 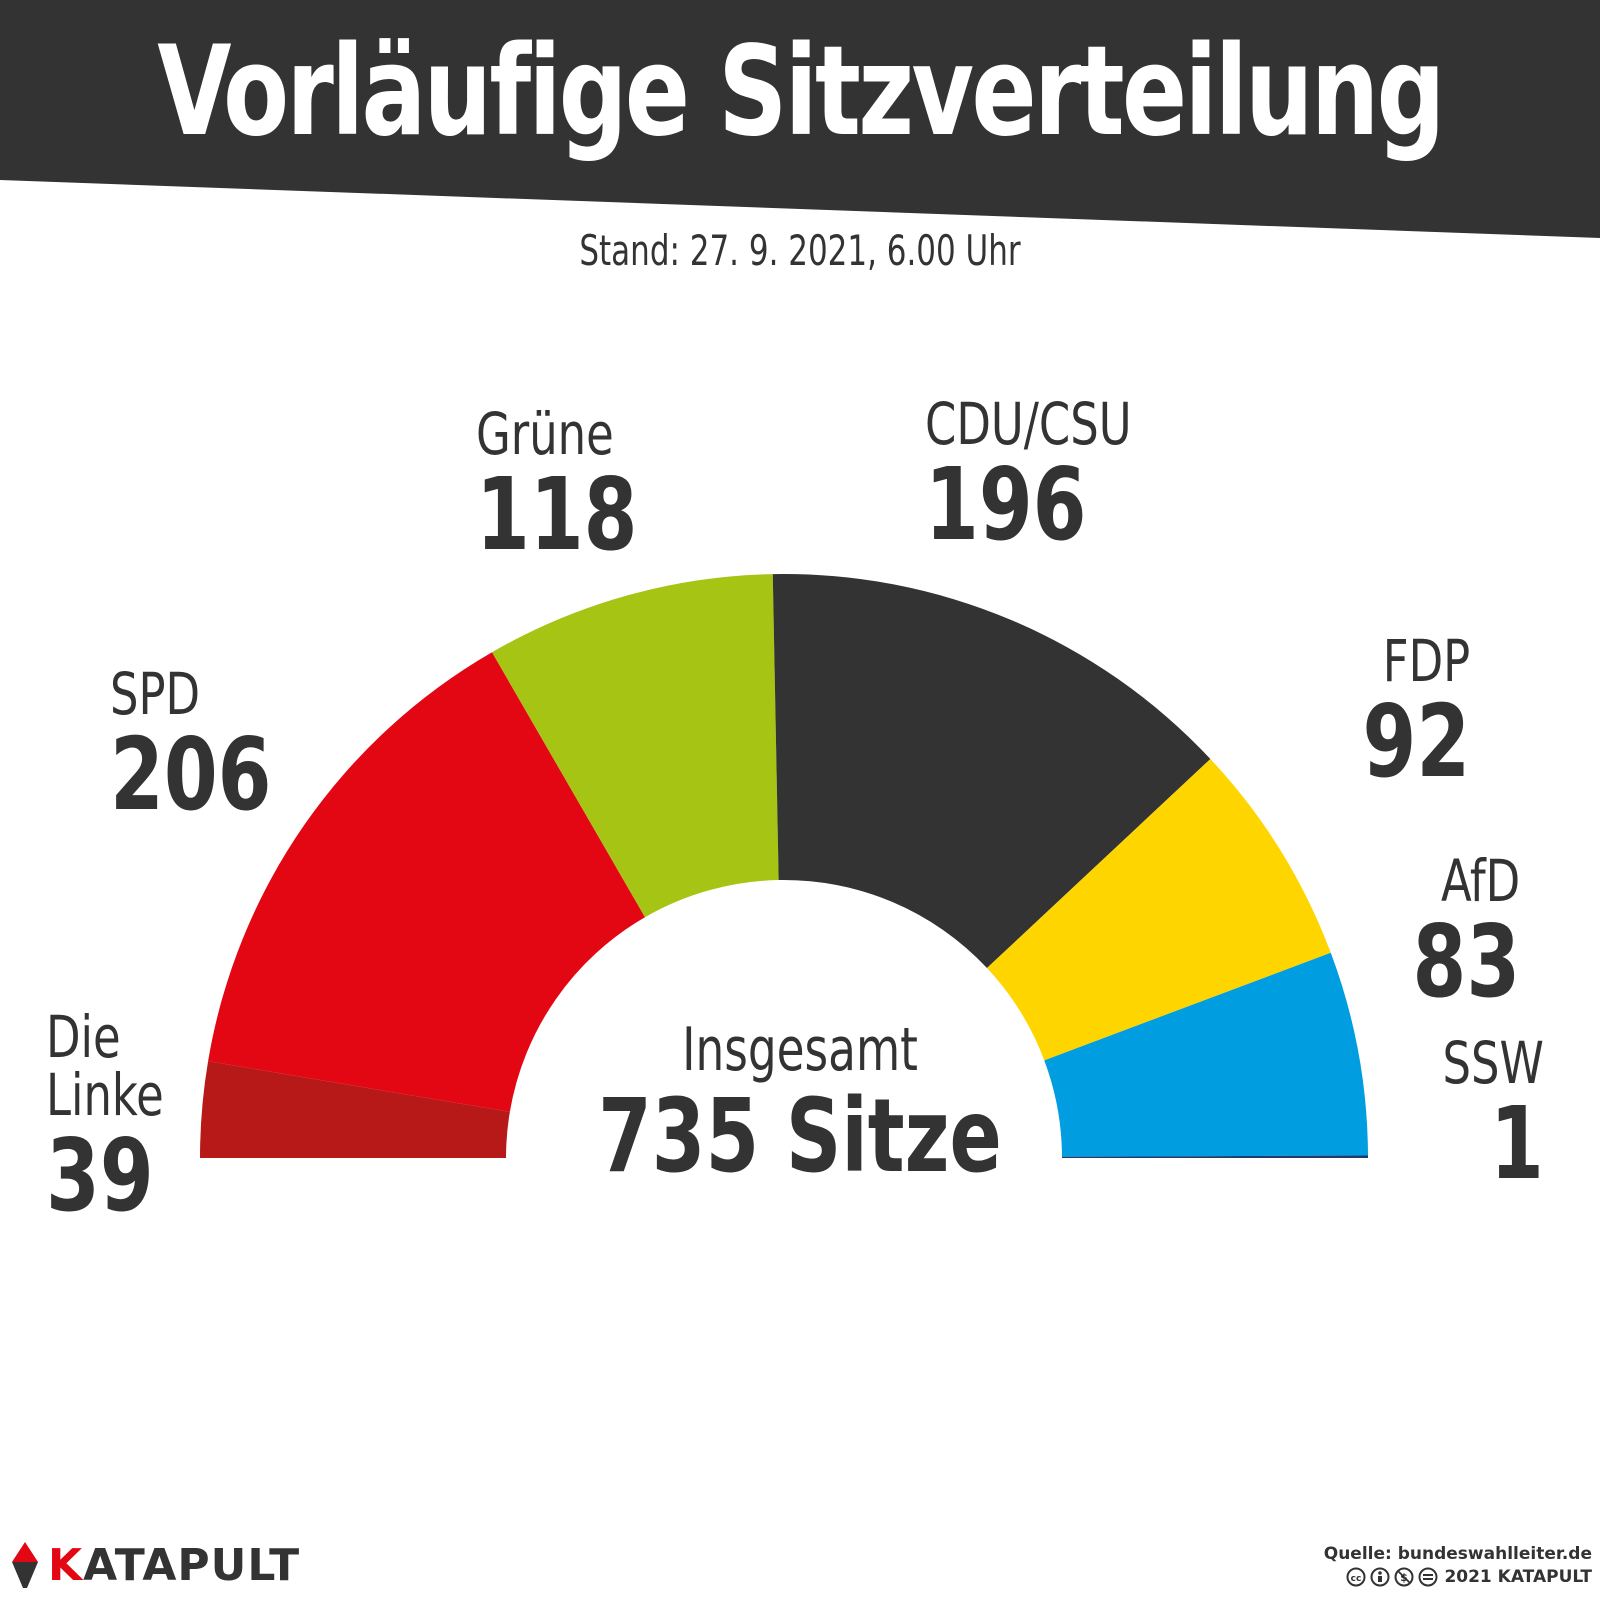 I want to click on seat-count: 83, so click(x=1466, y=961).